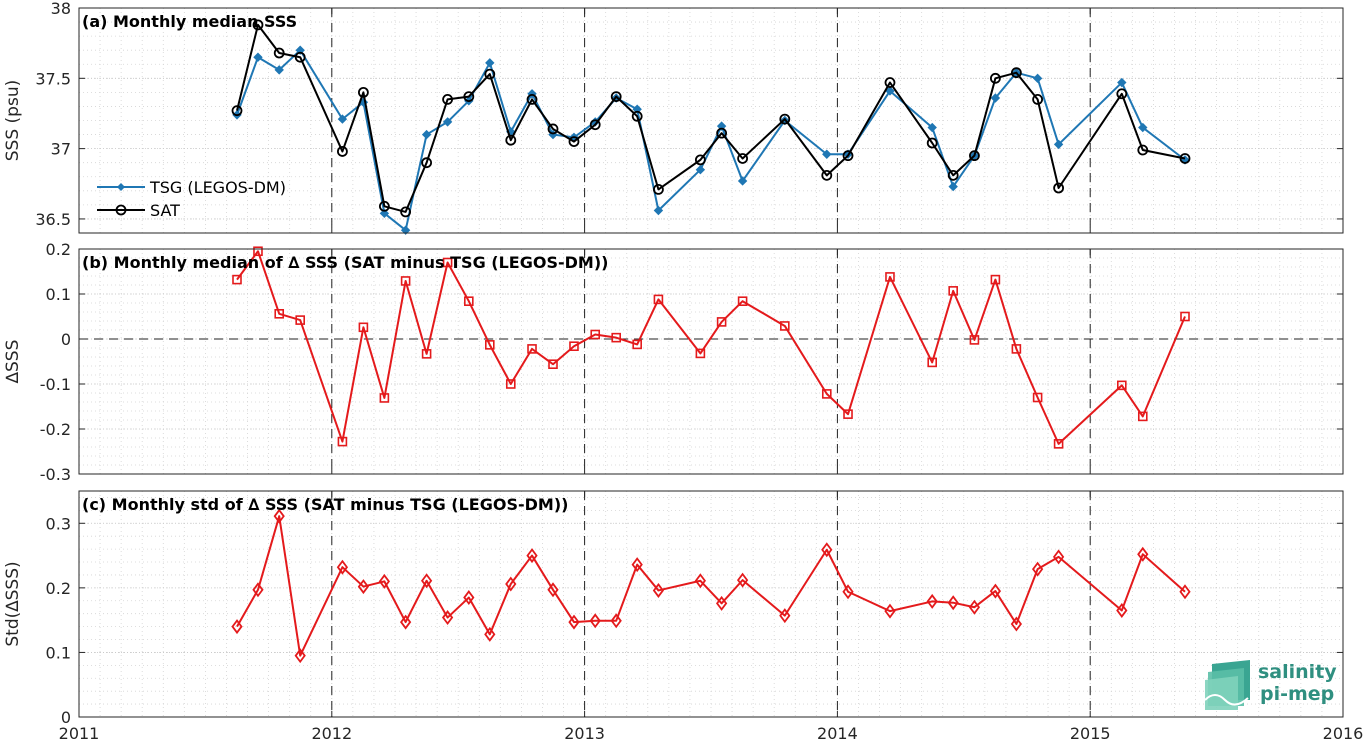  Describe the element at coordinates (1227, 685) in the screenshot. I see `logo-icon` at that location.